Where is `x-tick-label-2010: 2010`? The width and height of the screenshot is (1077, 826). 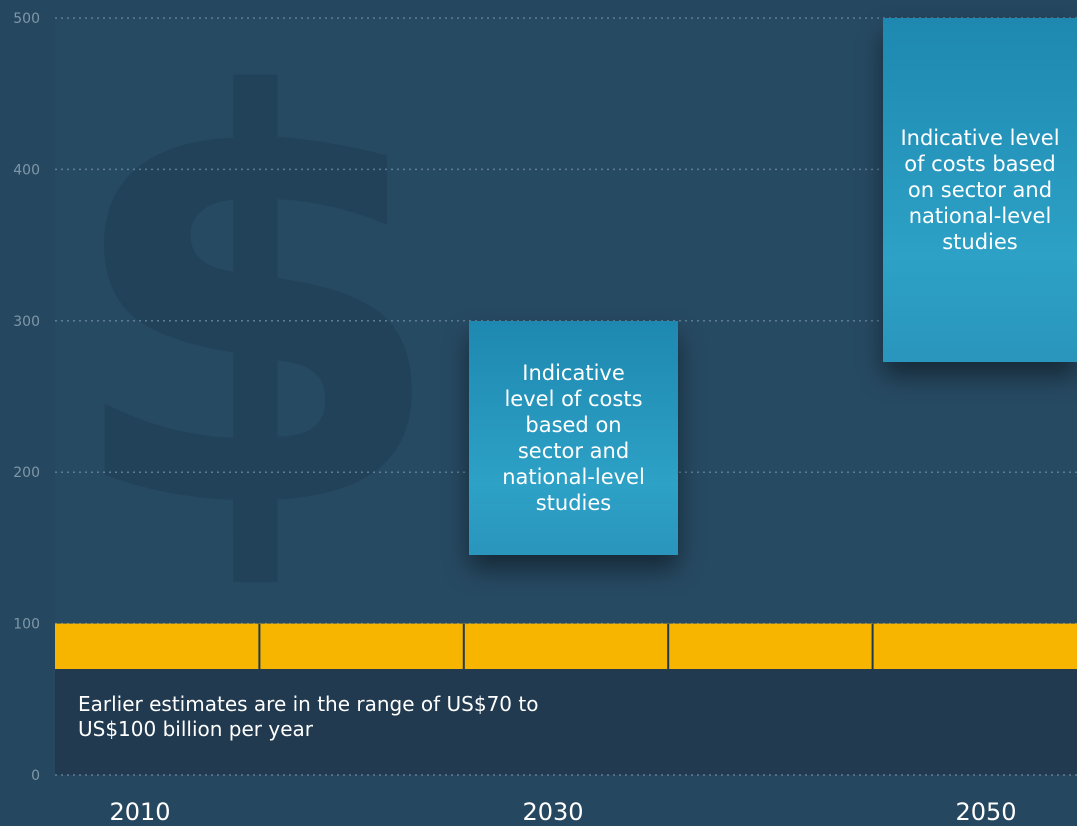 x-tick-label-2010: 2010 is located at coordinates (139, 812).